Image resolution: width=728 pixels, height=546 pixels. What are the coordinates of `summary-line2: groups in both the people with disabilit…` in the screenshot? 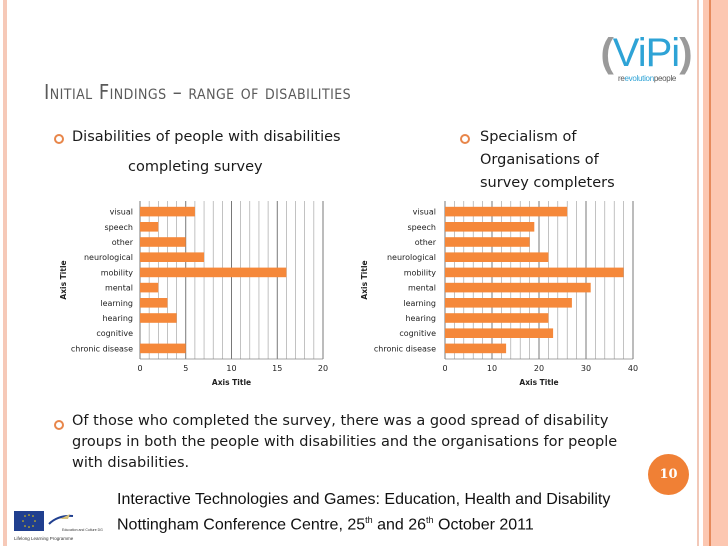 It's located at (345, 442).